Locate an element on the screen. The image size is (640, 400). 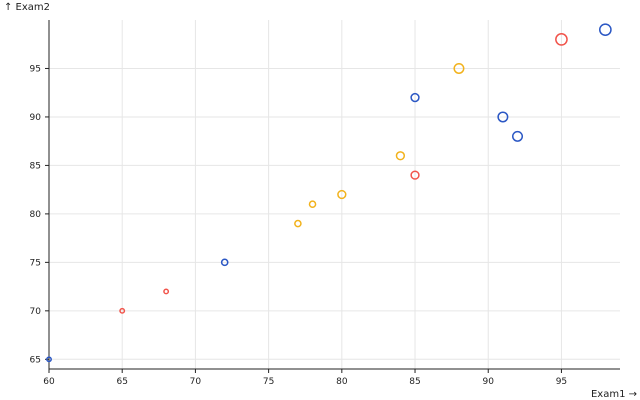
x-tick-label: 95 is located at coordinates (561, 382).